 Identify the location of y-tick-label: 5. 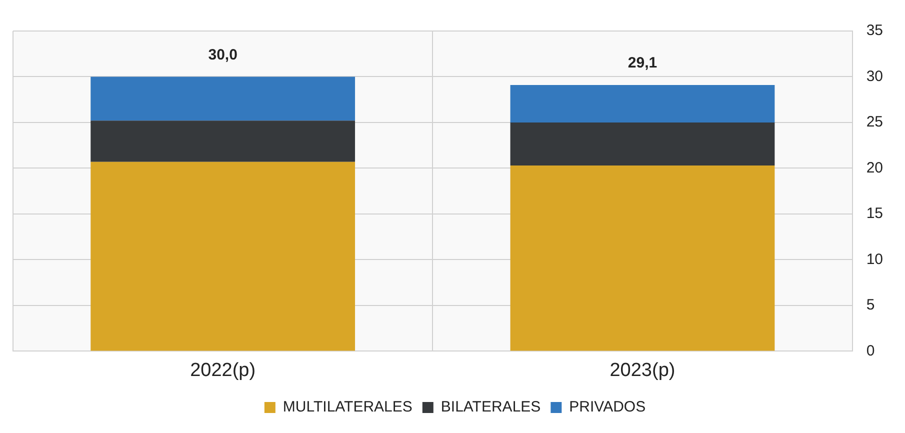
(870, 305).